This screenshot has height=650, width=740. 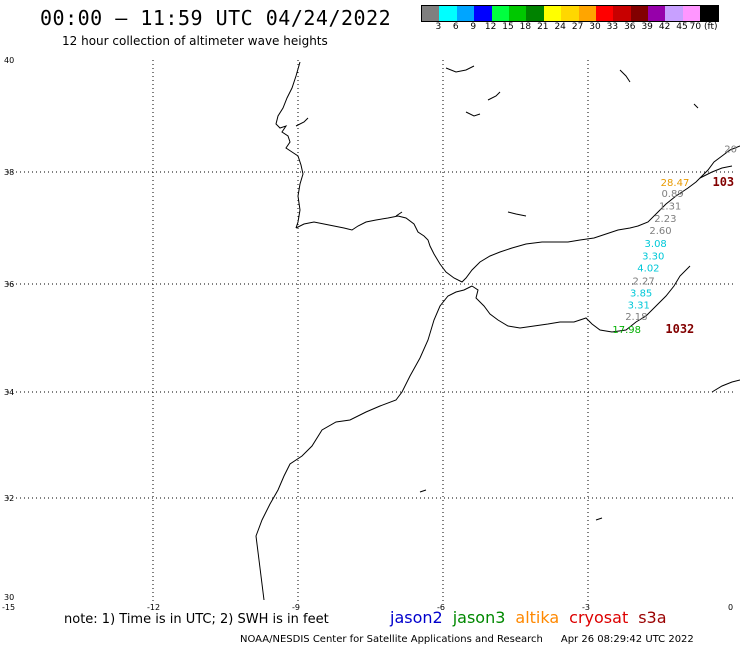 What do you see at coordinates (441, 607) in the screenshot?
I see `lon-tick-label: -6` at bounding box center [441, 607].